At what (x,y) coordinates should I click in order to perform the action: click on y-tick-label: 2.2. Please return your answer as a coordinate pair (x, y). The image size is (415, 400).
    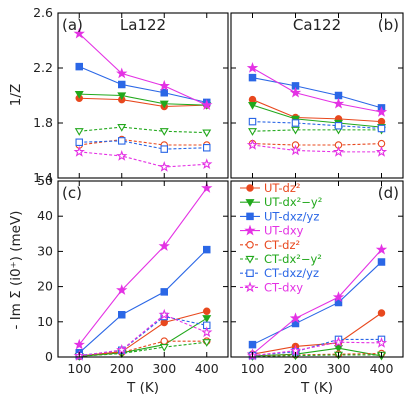
    Looking at the image, I should click on (43, 67).